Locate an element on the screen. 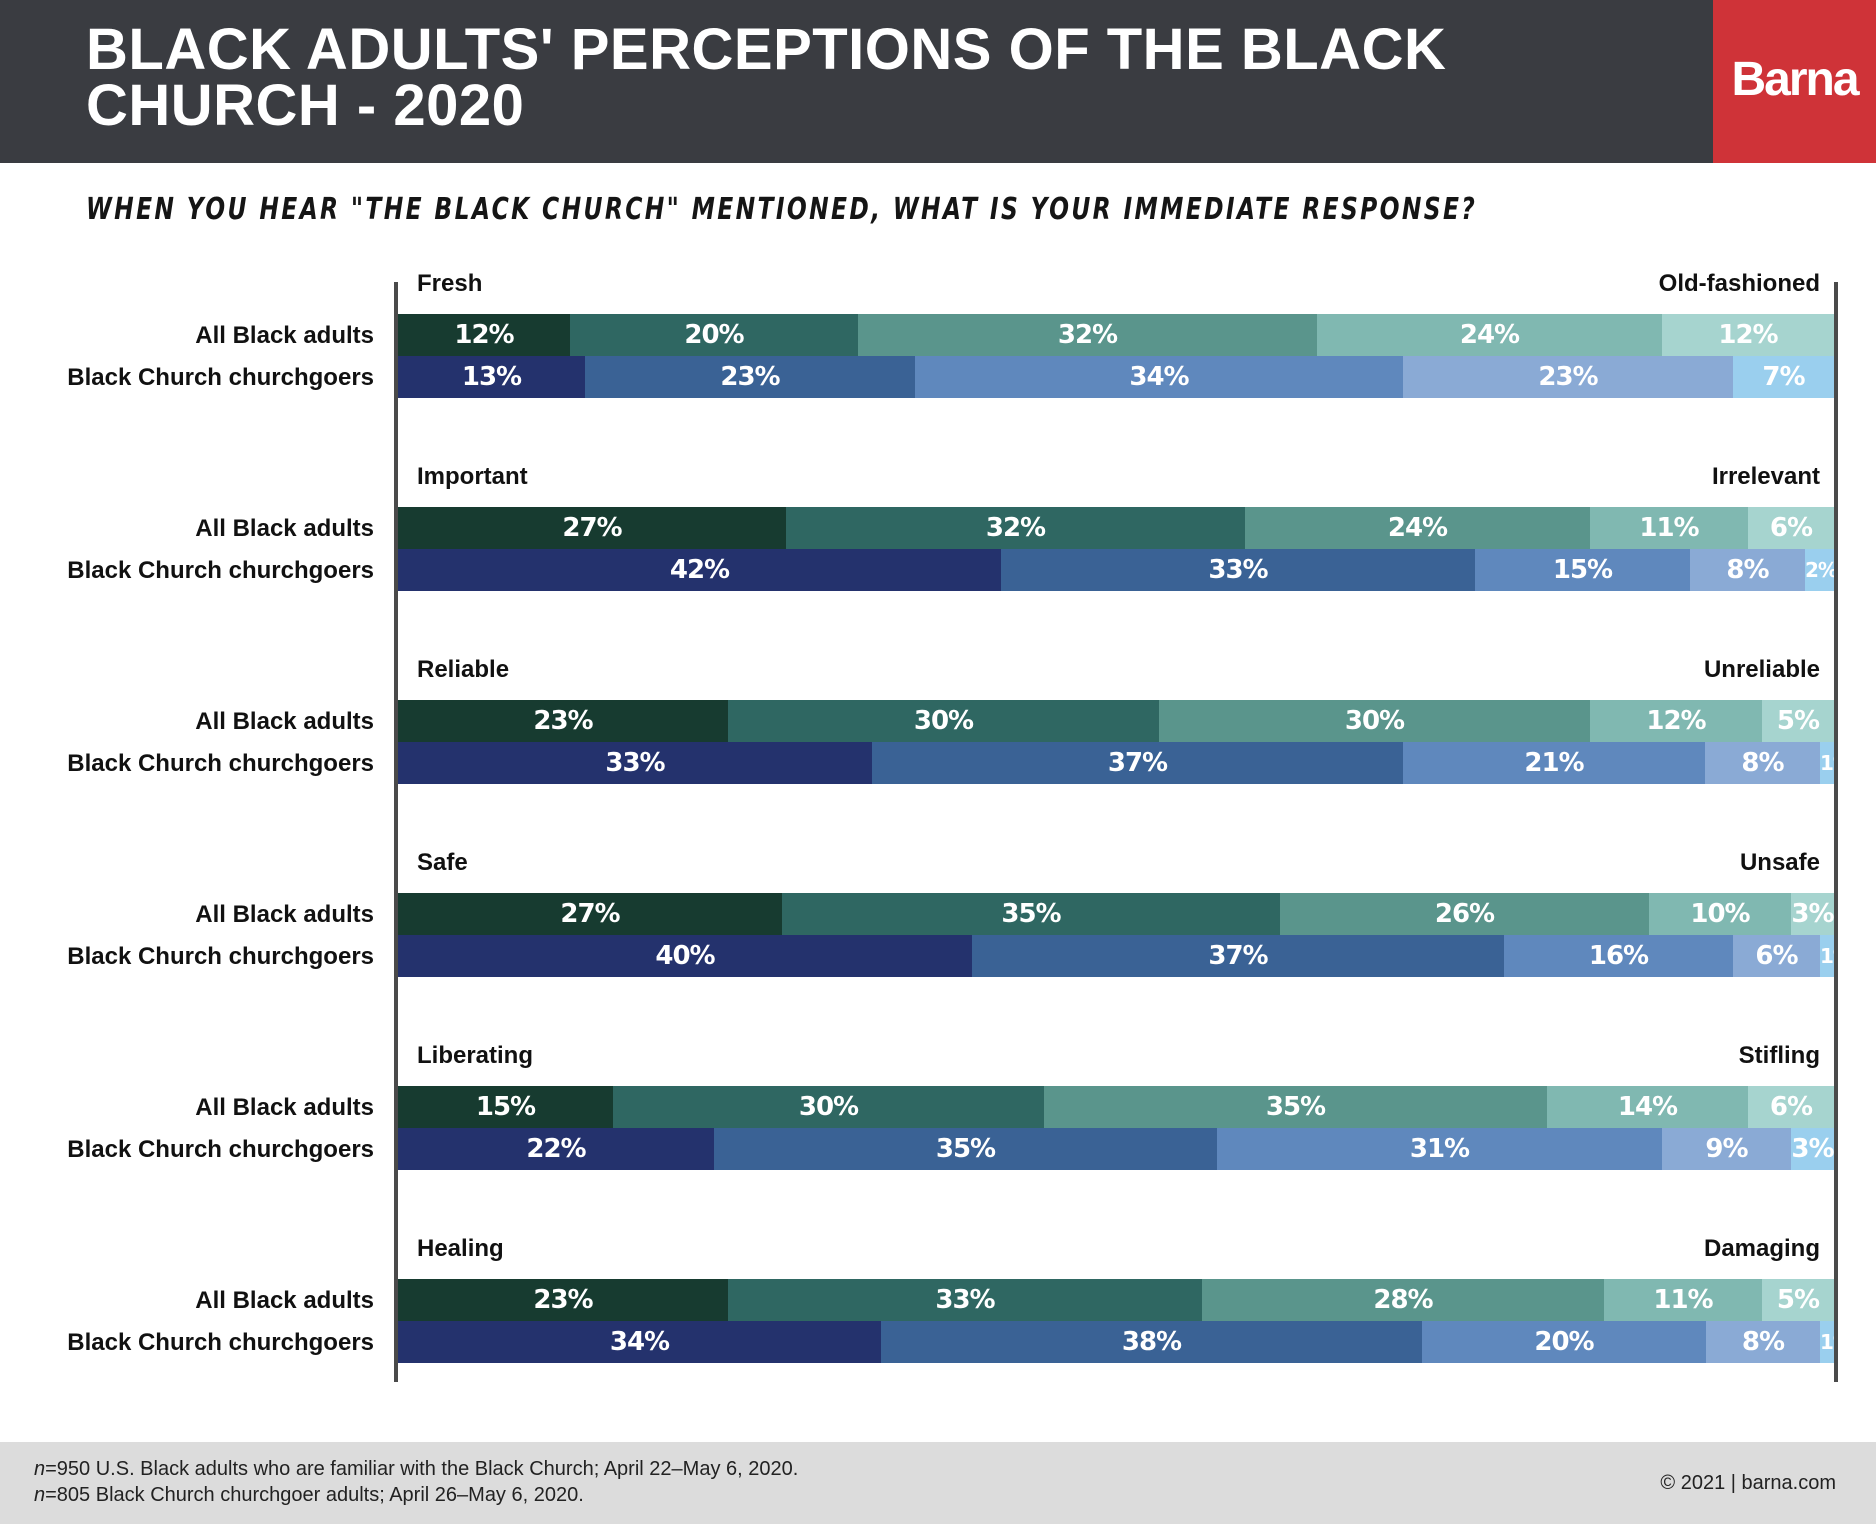  data-label: 20% is located at coordinates (714, 335).